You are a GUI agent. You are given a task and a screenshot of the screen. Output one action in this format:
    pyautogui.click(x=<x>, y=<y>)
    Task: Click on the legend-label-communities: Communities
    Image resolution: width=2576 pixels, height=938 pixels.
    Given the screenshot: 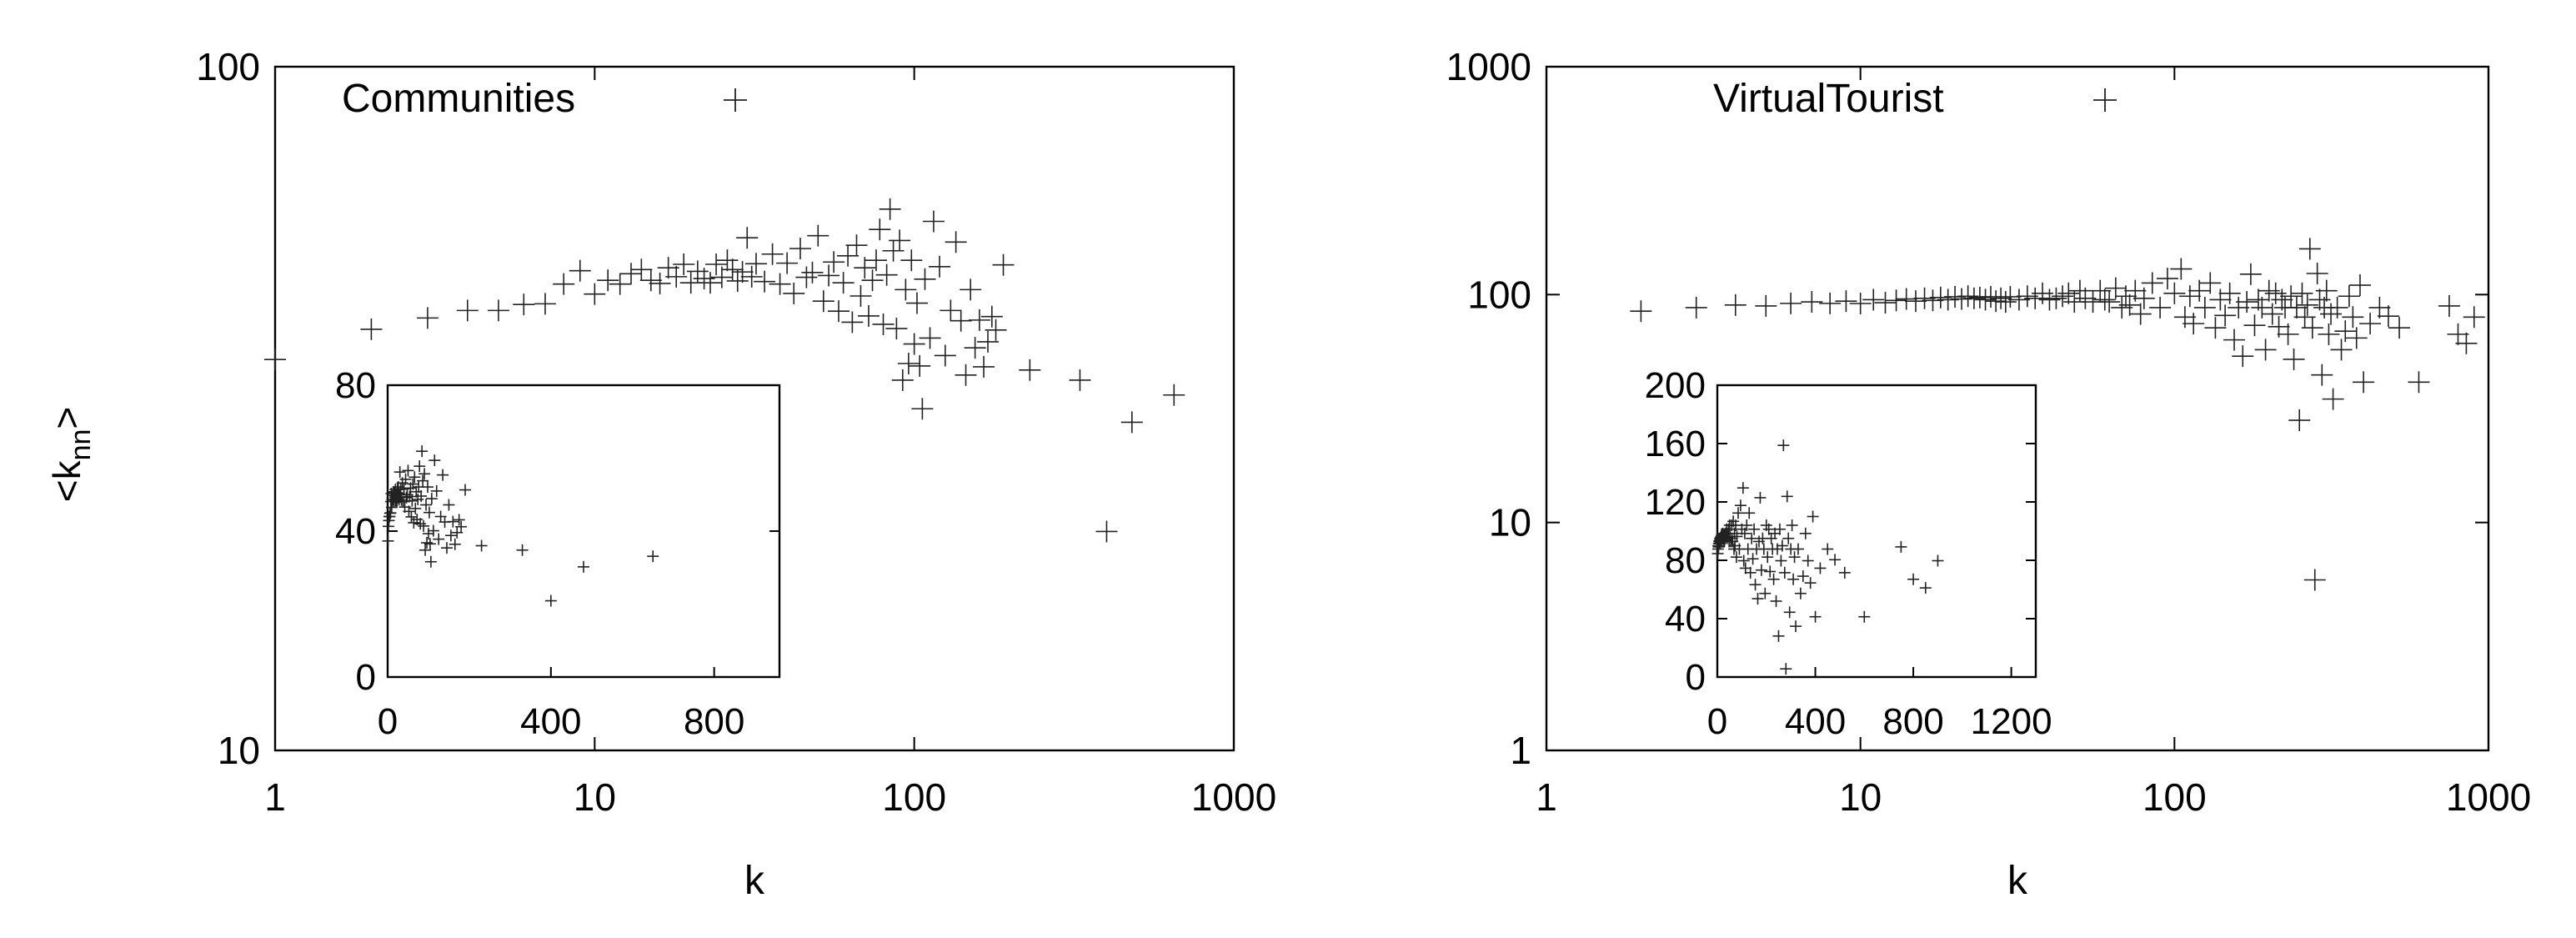 What is the action you would take?
    pyautogui.click(x=458, y=99)
    